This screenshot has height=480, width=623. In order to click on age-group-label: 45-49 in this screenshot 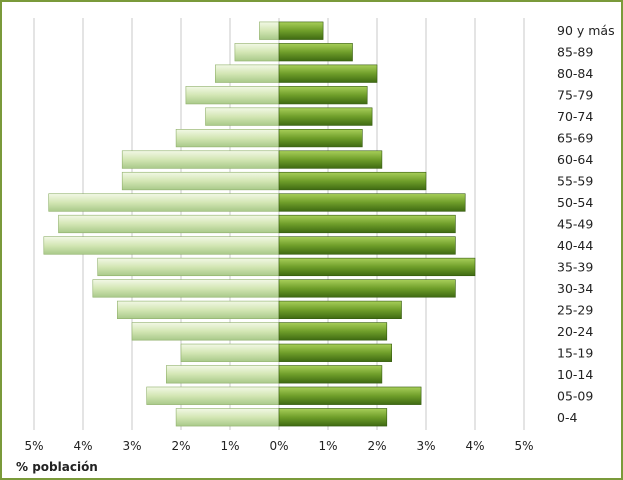, I will do `click(575, 224)`.